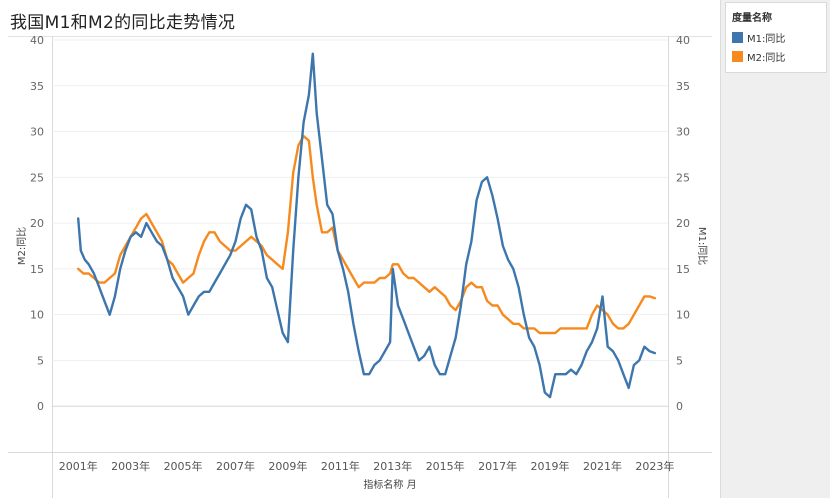 The width and height of the screenshot is (830, 502). I want to click on y-tick-label-left: 35, so click(37, 86).